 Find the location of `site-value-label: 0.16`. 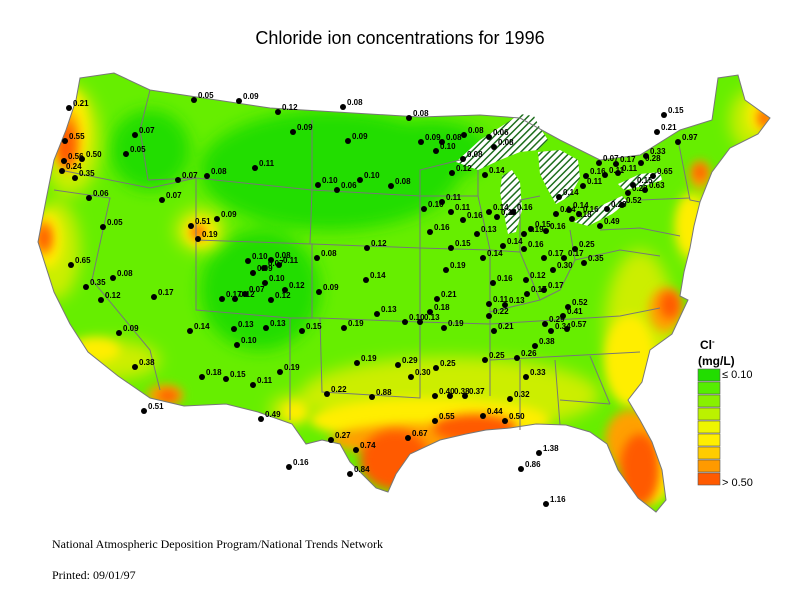

site-value-label: 0.16 is located at coordinates (536, 244).